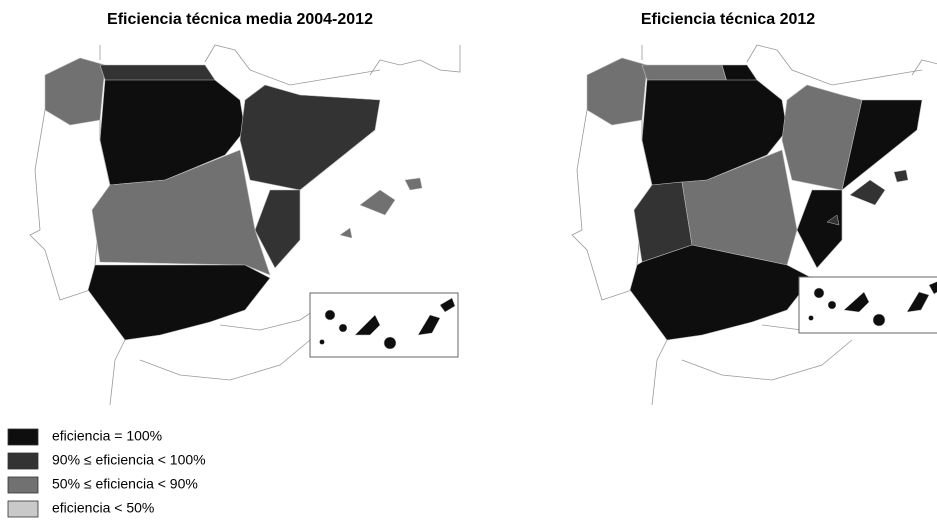 This screenshot has height=526, width=937. I want to click on cataluna, so click(882, 145).